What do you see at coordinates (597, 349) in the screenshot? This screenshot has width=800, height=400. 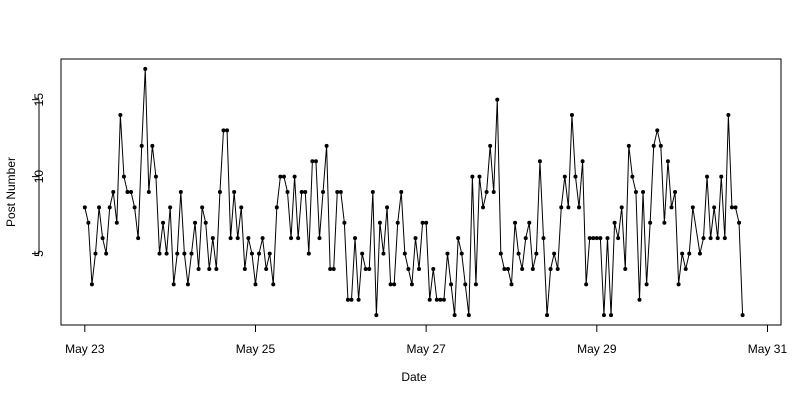 I see `x-tick-label: May 29` at bounding box center [597, 349].